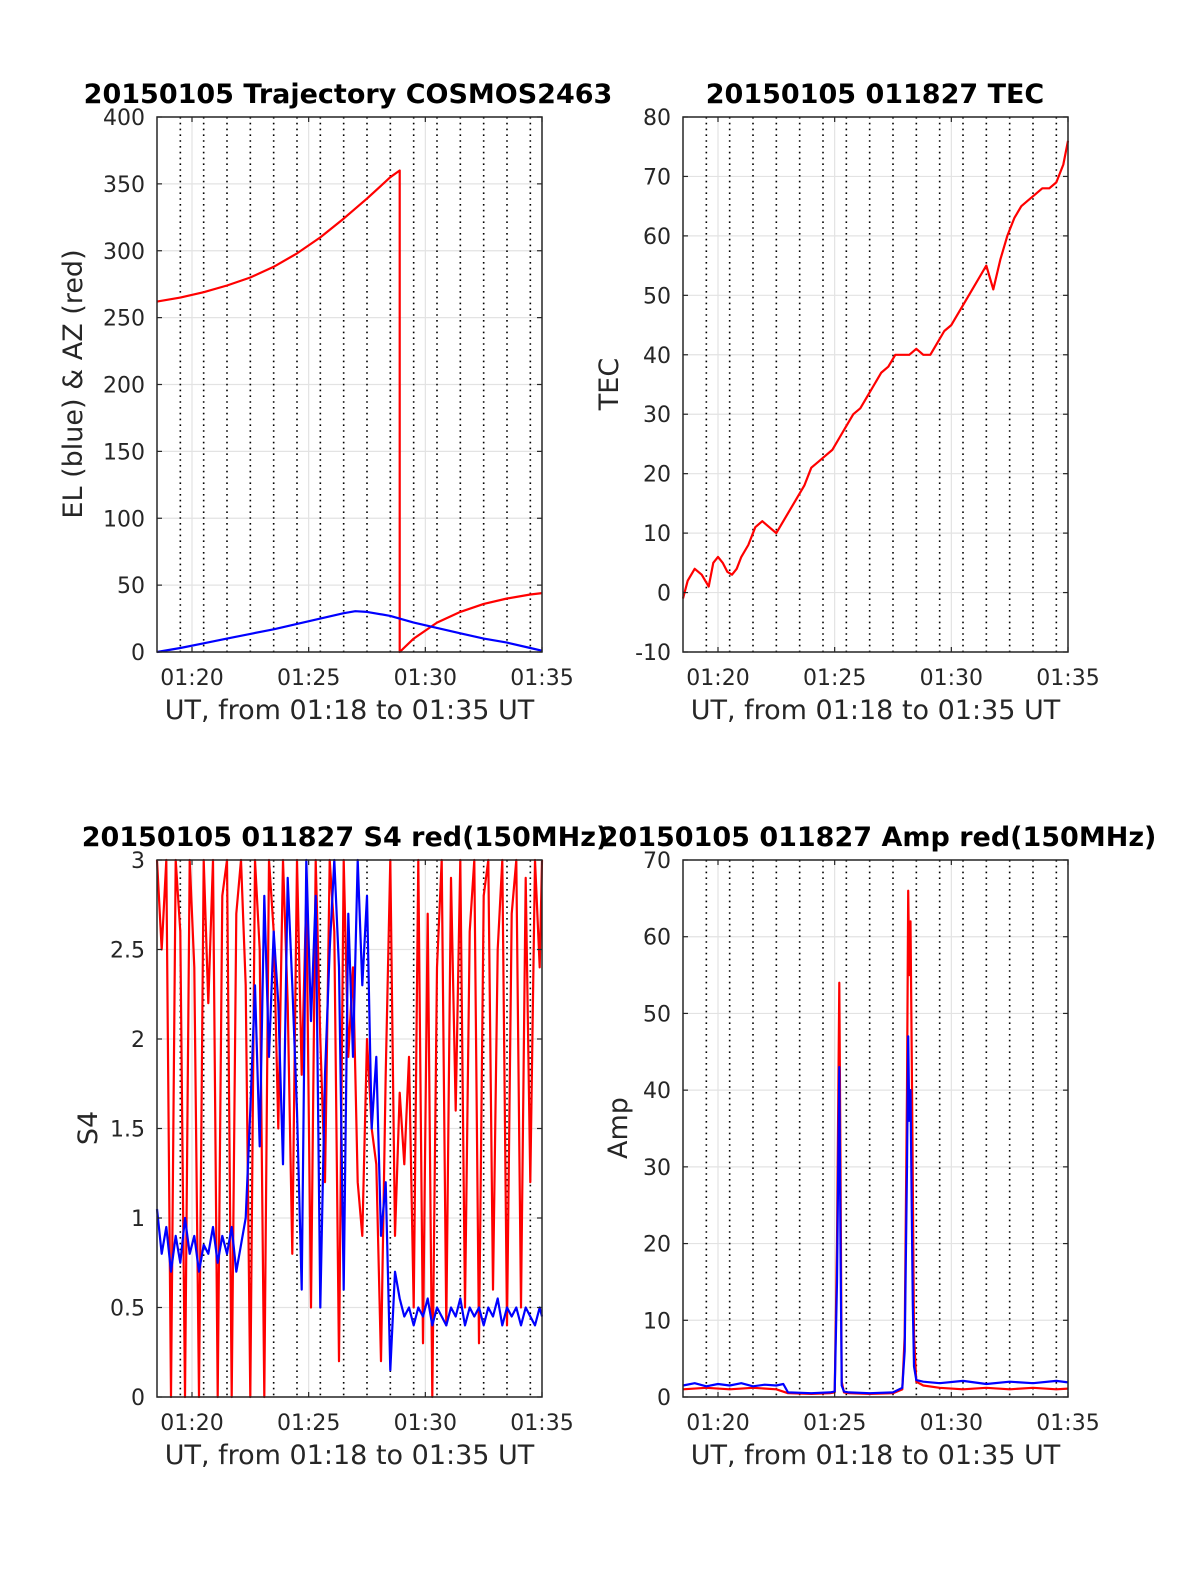 This screenshot has width=1200, height=1575. I want to click on chart-title: 20150105 011827 Amp red(150MHz), so click(878, 837).